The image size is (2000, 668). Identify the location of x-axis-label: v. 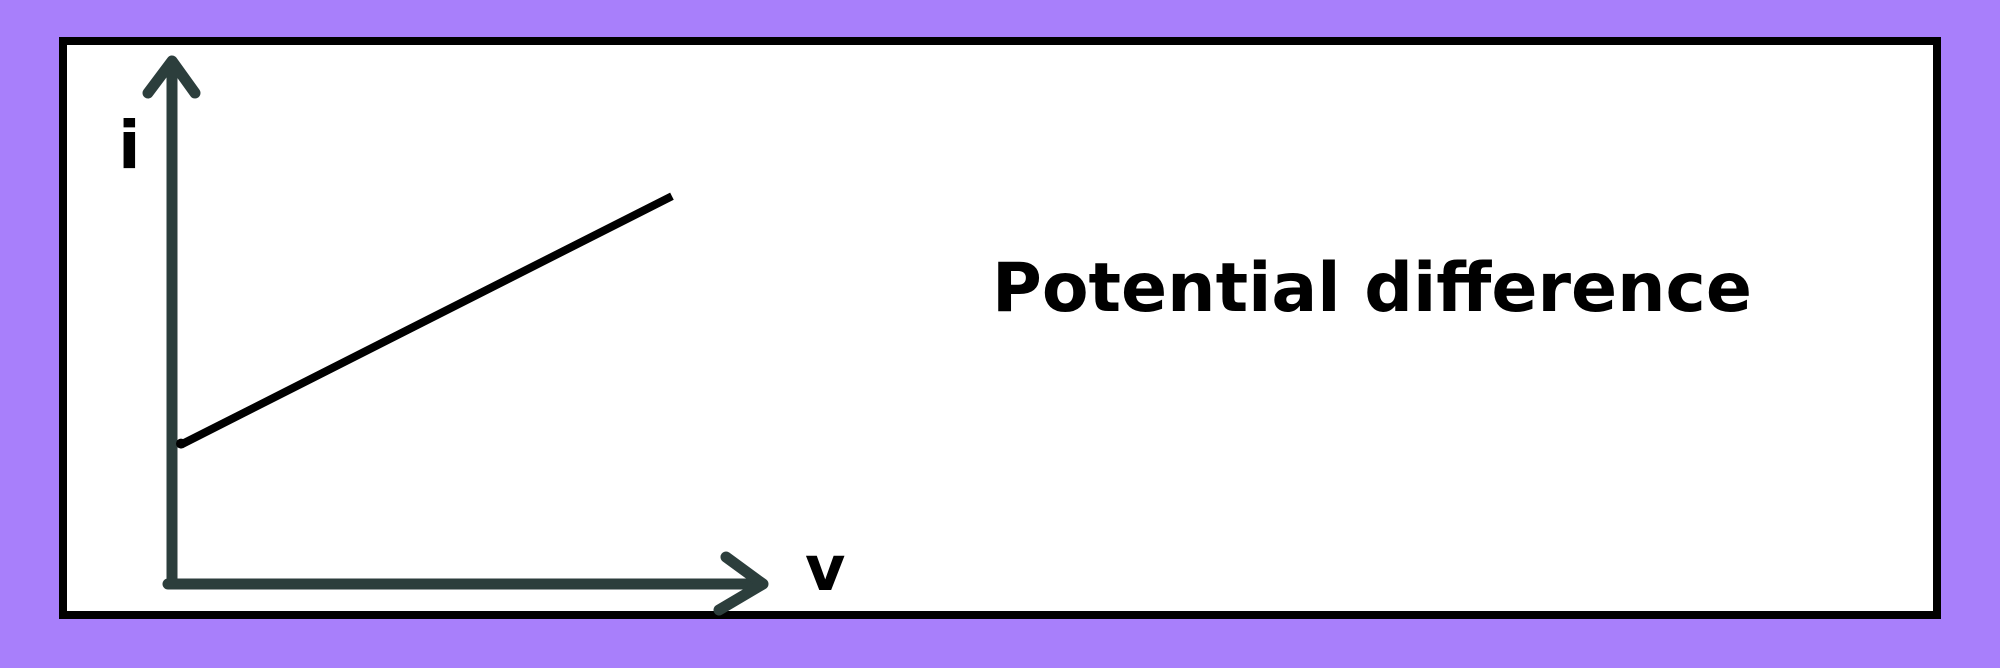
(825, 568).